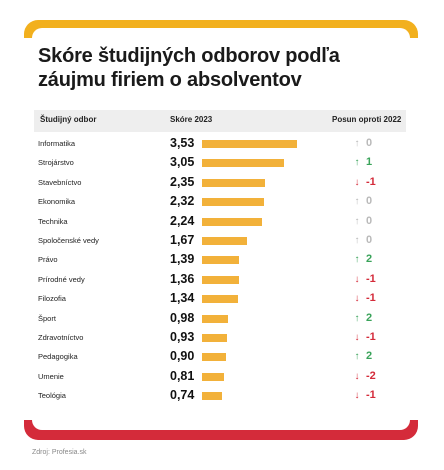 This screenshot has width=444, height=470. Describe the element at coordinates (182, 298) in the screenshot. I see `score-label: 1,34` at that location.